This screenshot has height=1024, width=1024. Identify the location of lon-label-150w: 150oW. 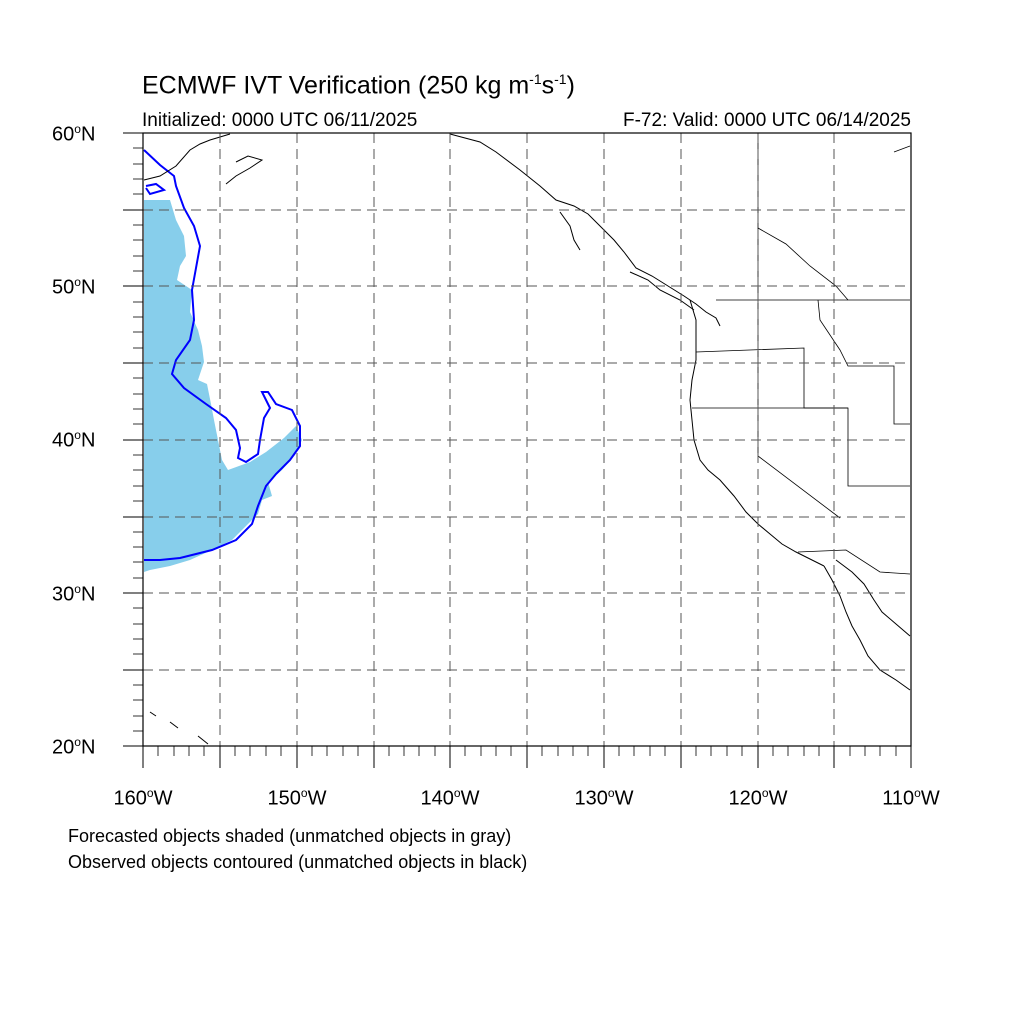
(297, 798).